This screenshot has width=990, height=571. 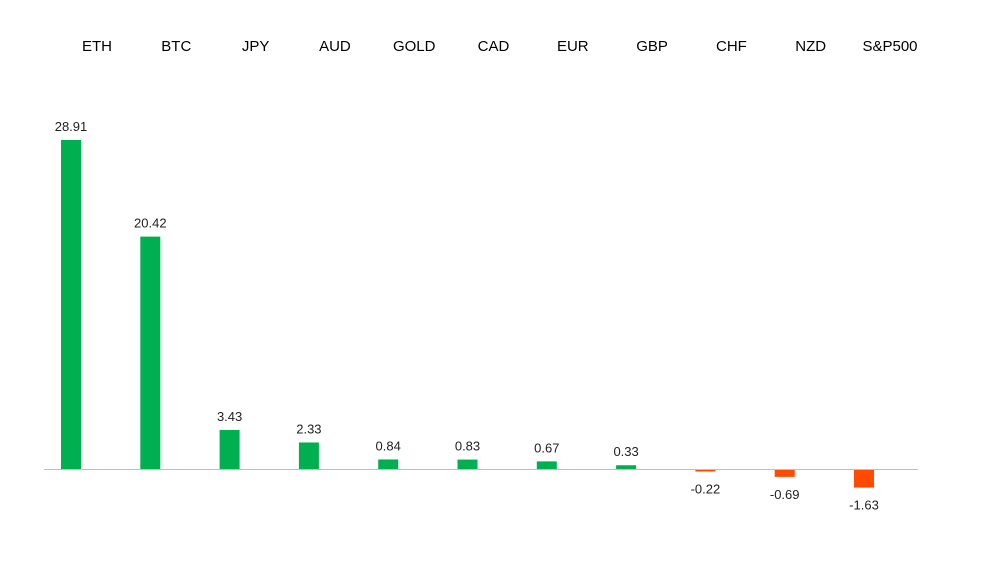 What do you see at coordinates (494, 46) in the screenshot?
I see `category-label-cad: CAD` at bounding box center [494, 46].